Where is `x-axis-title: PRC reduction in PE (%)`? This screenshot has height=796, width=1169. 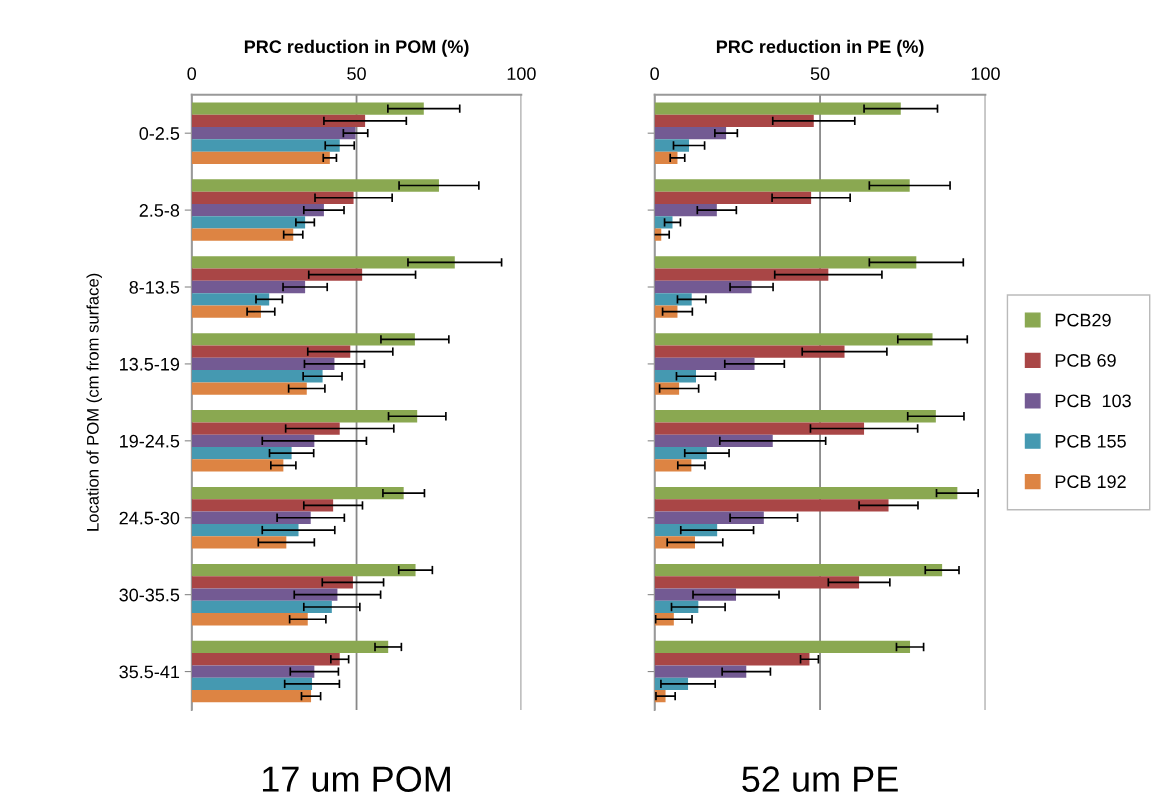 x-axis-title: PRC reduction in PE (%) is located at coordinates (820, 48).